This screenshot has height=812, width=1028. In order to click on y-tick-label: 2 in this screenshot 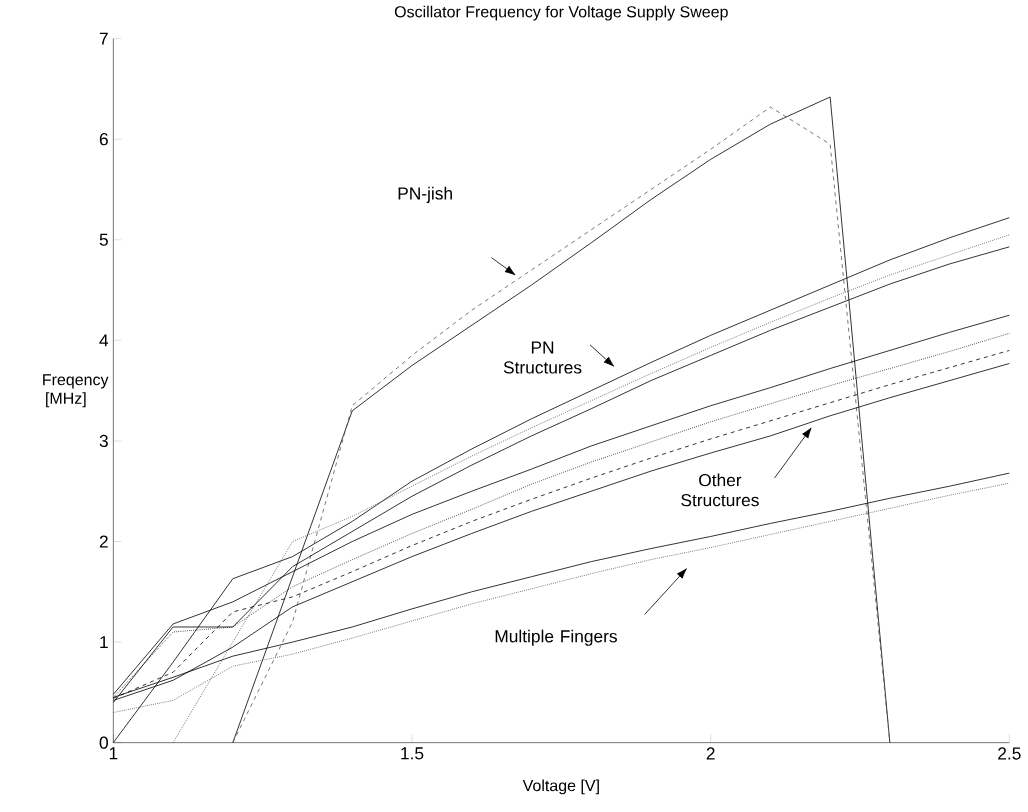, I will do `click(103, 541)`.